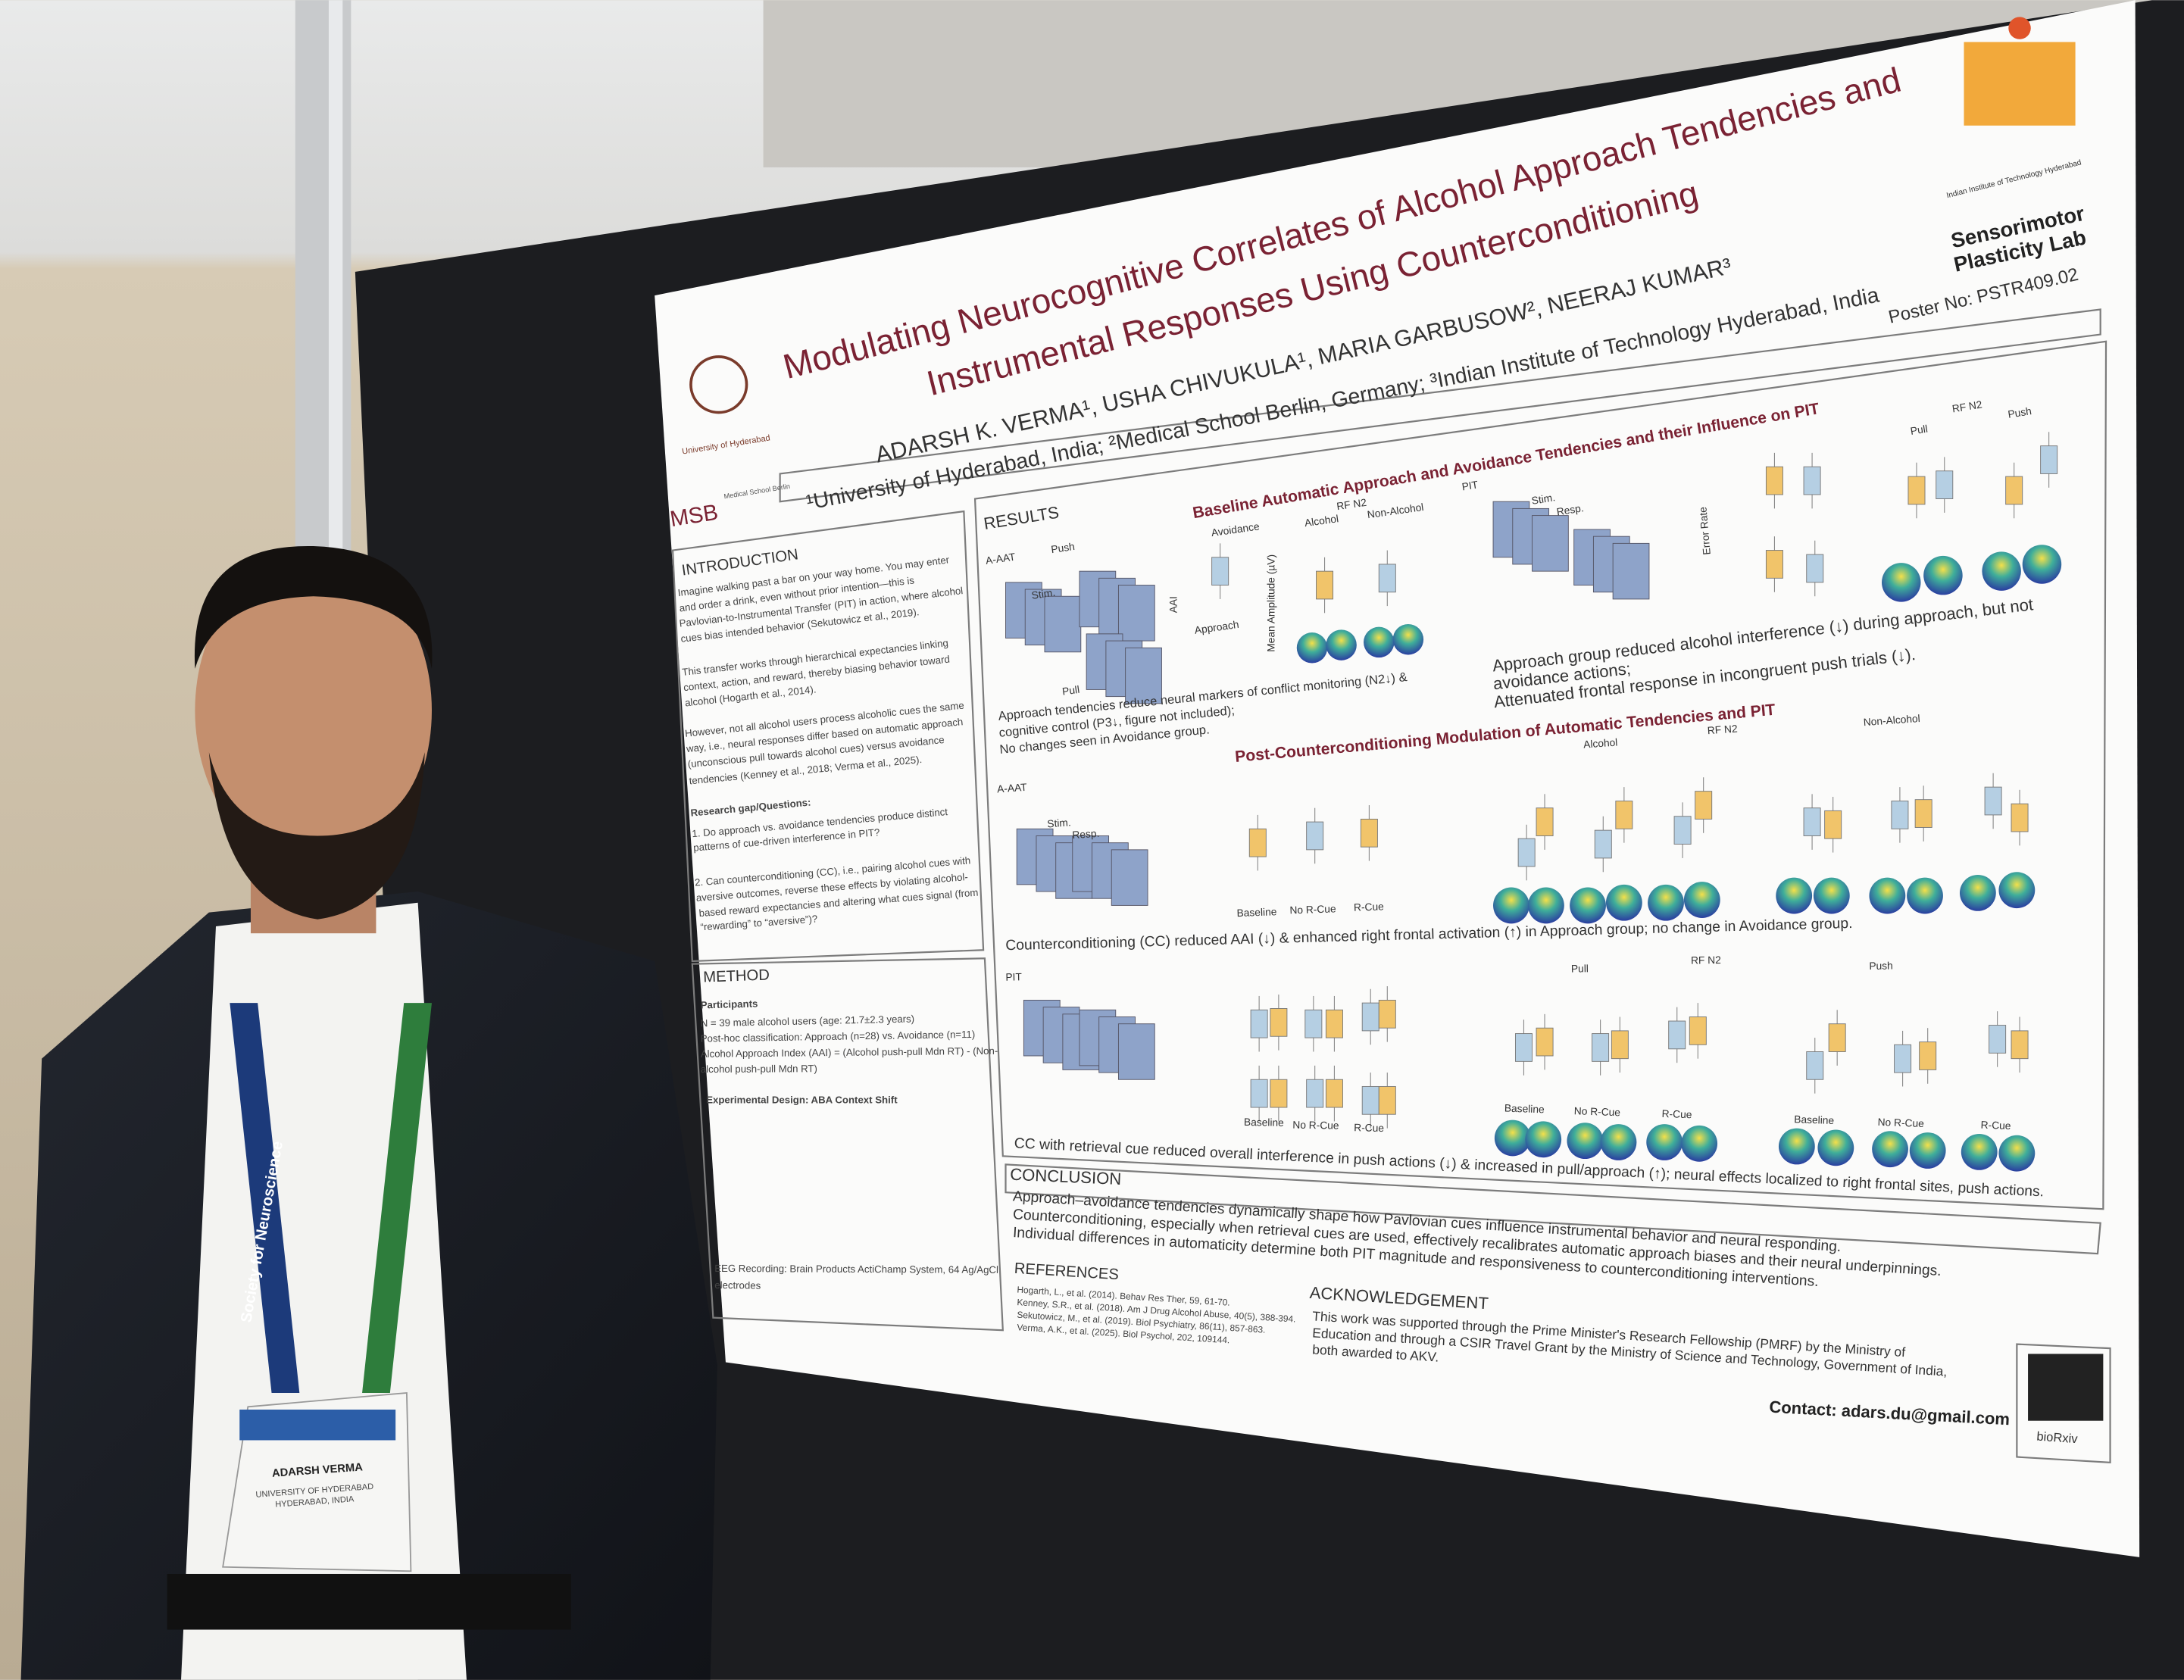 The width and height of the screenshot is (2184, 1680). I want to click on figure-label: Error Rate, so click(1705, 530).